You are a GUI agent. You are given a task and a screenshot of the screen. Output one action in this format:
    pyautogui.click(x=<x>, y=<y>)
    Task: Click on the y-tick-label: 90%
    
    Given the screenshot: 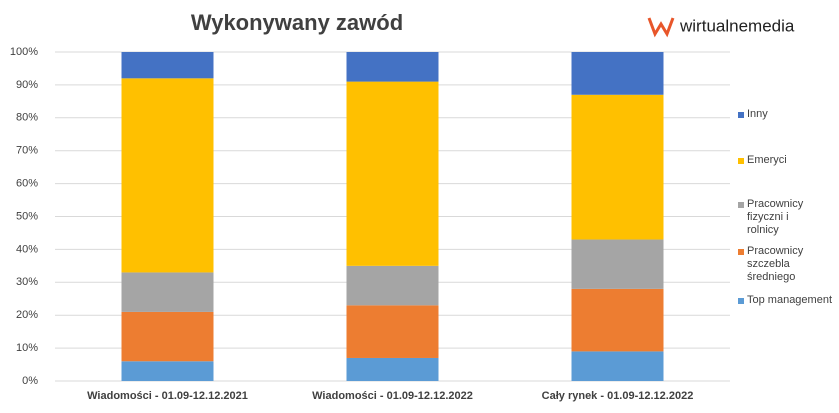 What is the action you would take?
    pyautogui.click(x=27, y=85)
    